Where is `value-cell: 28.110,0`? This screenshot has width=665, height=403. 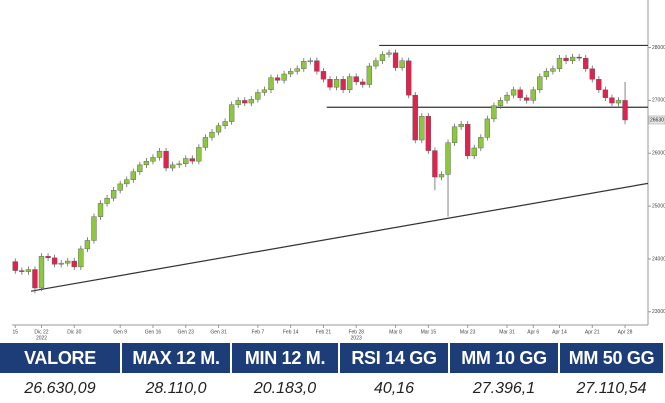 value-cell: 28.110,0 is located at coordinates (176, 388).